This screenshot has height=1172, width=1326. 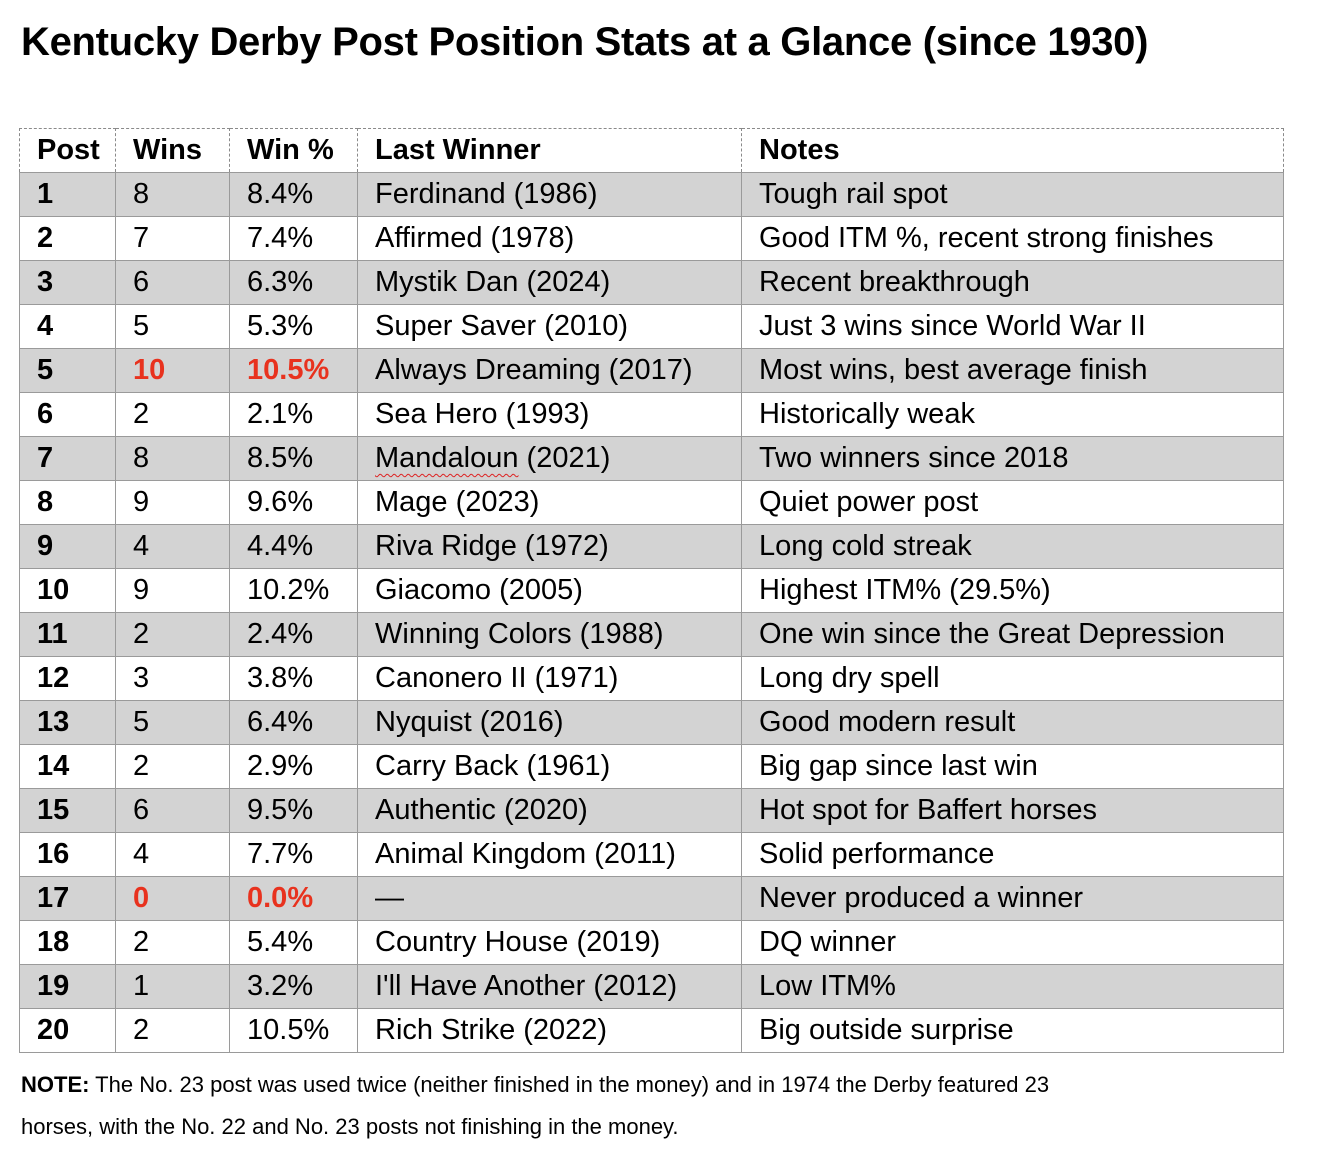 I want to click on cell-notes: Tough rail spot, so click(x=1012, y=194).